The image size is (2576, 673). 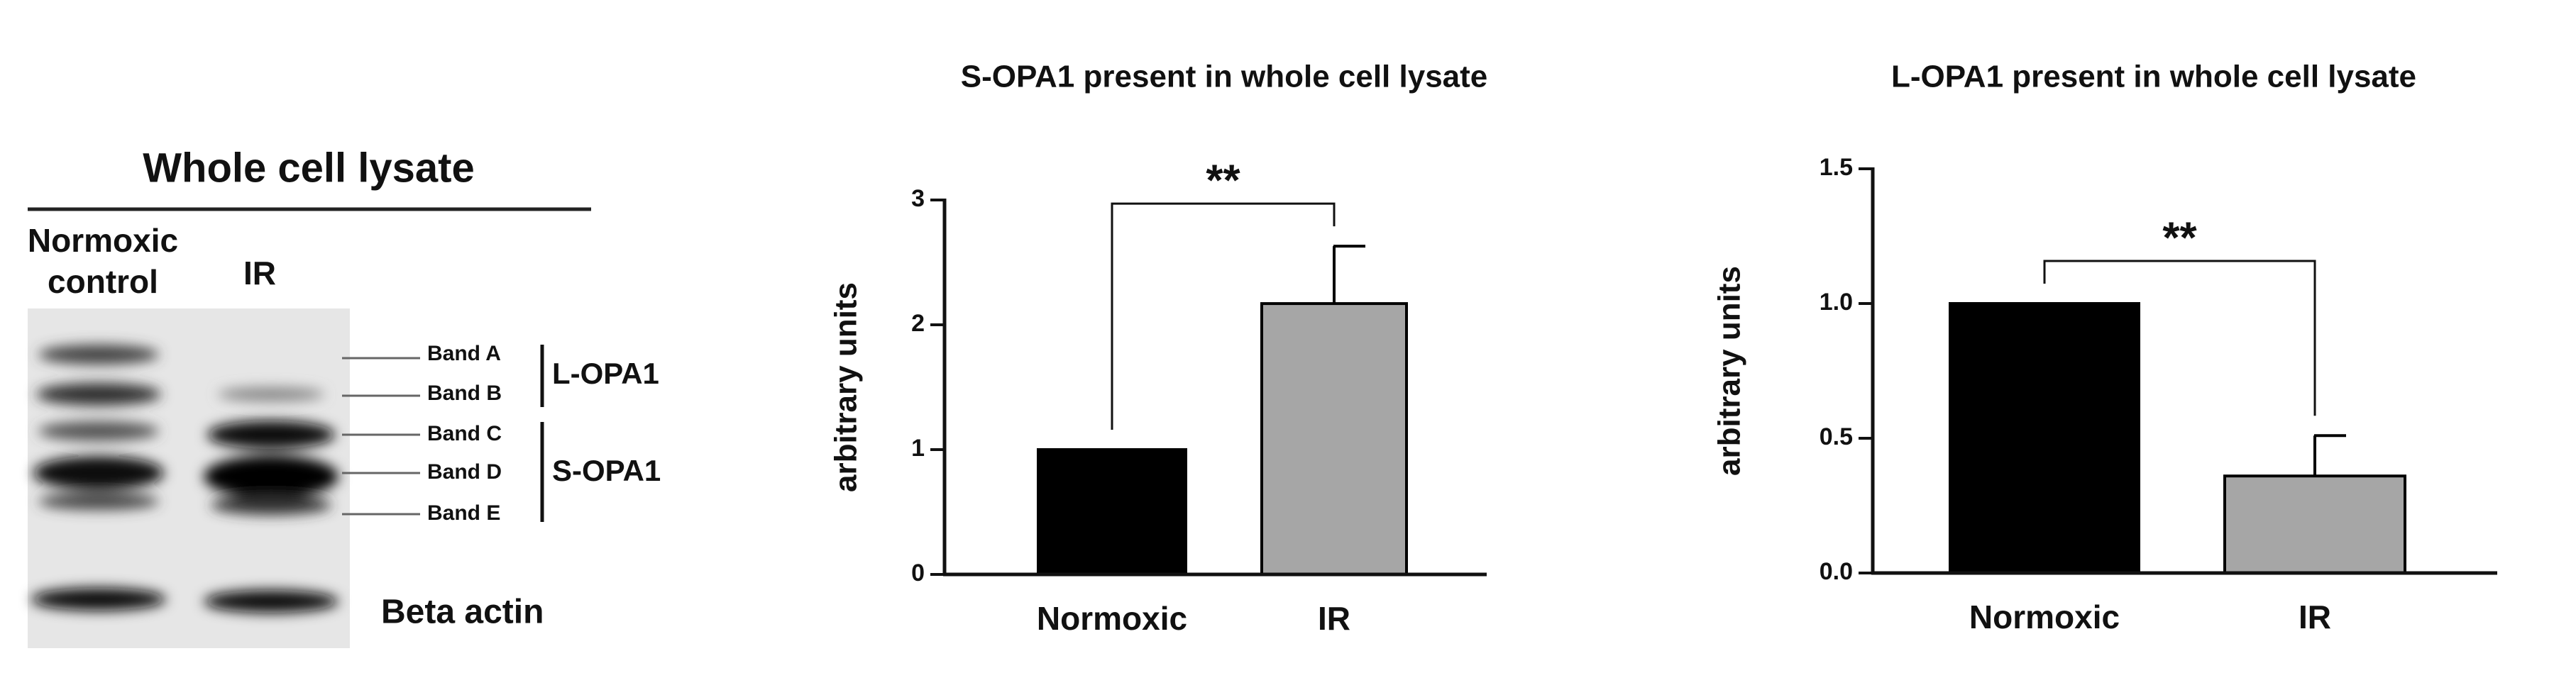 I want to click on band-label: Band A, so click(x=464, y=354).